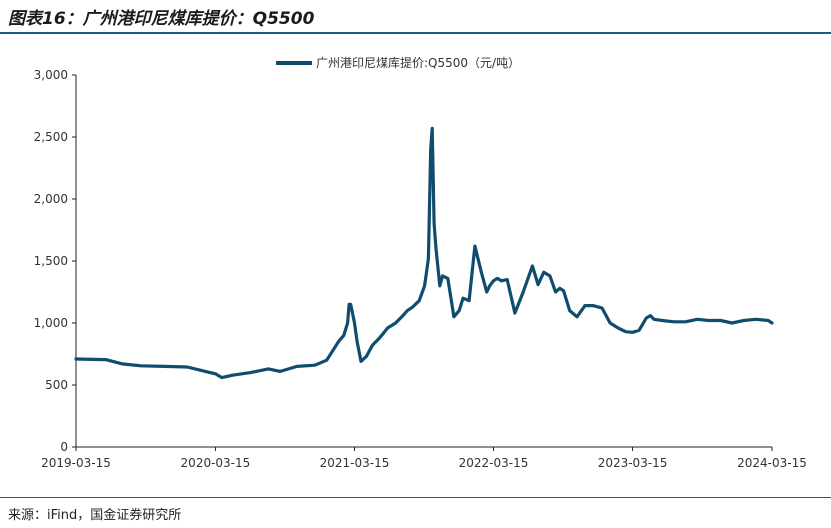 The height and width of the screenshot is (528, 831). What do you see at coordinates (415, 497) in the screenshot?
I see `footer-rule` at bounding box center [415, 497].